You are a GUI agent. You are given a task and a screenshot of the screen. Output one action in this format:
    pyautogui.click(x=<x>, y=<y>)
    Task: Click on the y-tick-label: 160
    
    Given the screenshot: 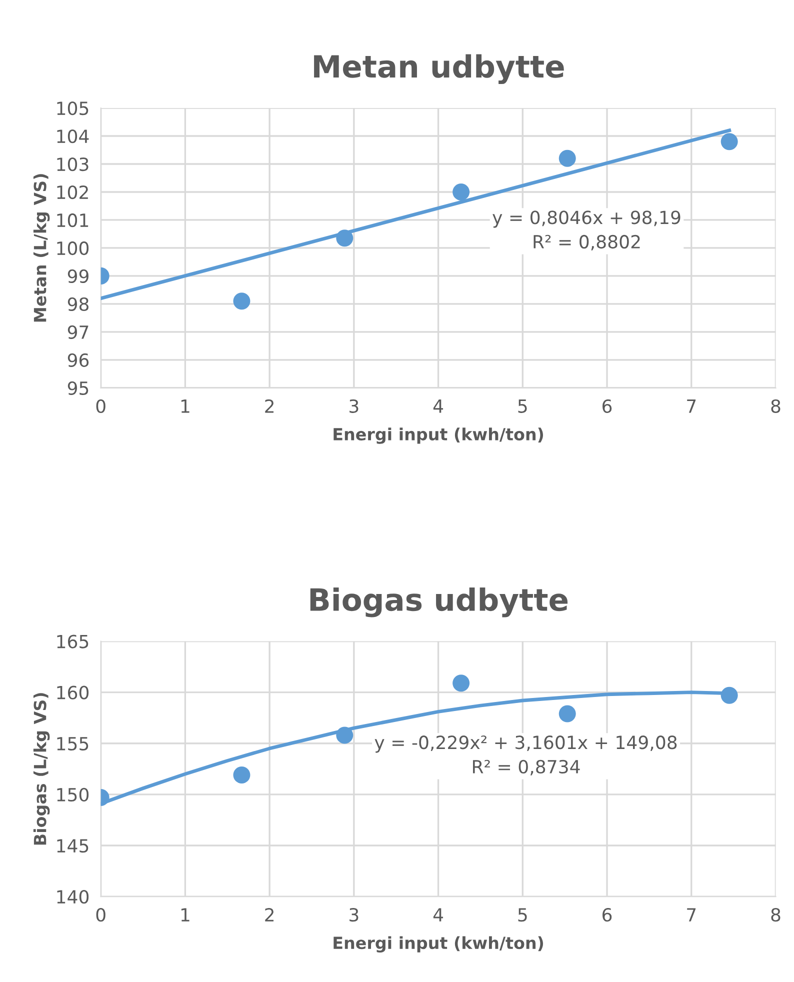 What is the action you would take?
    pyautogui.click(x=73, y=693)
    